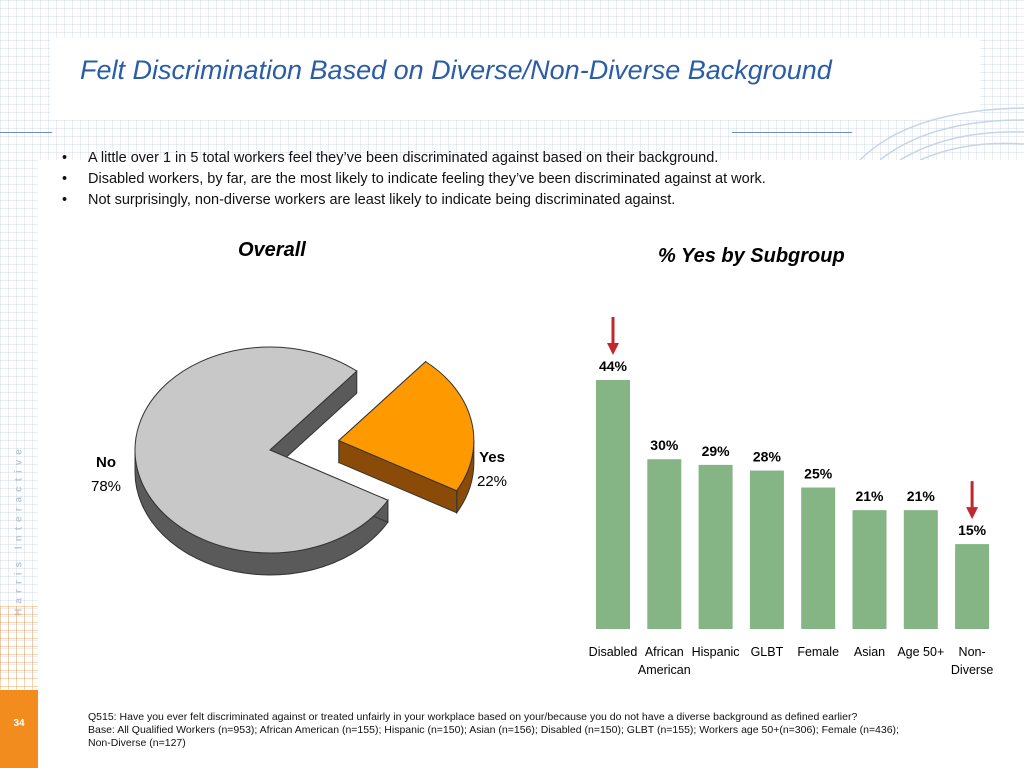  Describe the element at coordinates (972, 670) in the screenshot. I see `bar-category-label: Diverse` at that location.